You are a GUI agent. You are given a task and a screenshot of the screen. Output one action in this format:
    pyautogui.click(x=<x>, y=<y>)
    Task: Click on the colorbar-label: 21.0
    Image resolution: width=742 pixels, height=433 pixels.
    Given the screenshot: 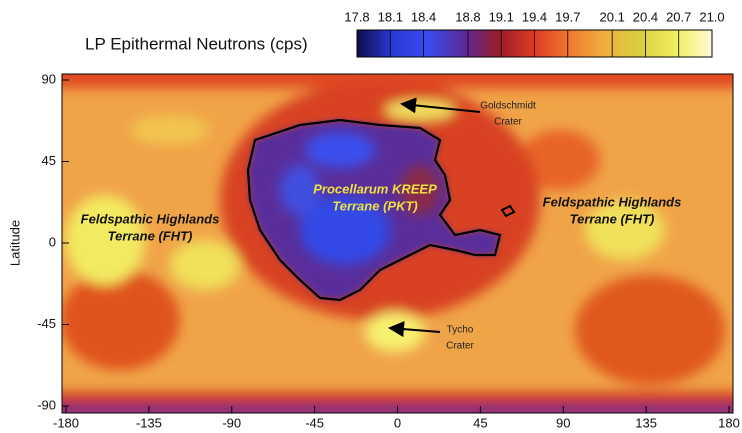 What is the action you would take?
    pyautogui.click(x=711, y=16)
    